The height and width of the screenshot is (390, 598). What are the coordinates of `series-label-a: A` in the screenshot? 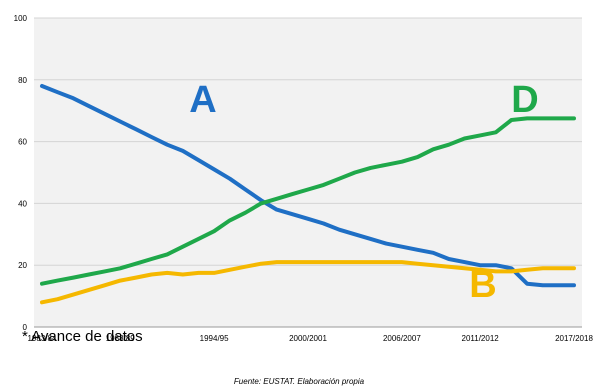 It's located at (202, 100).